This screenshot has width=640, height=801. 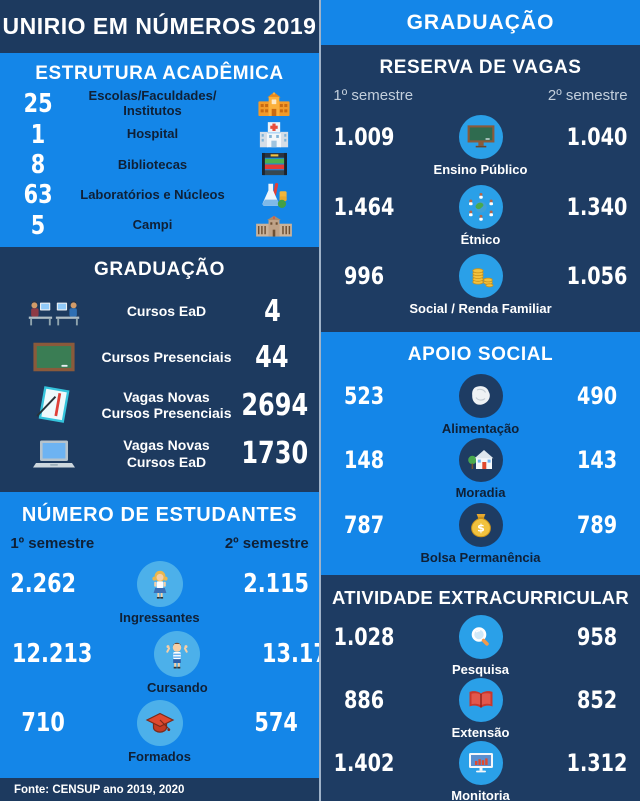 What do you see at coordinates (274, 164) in the screenshot?
I see `books-icon` at bounding box center [274, 164].